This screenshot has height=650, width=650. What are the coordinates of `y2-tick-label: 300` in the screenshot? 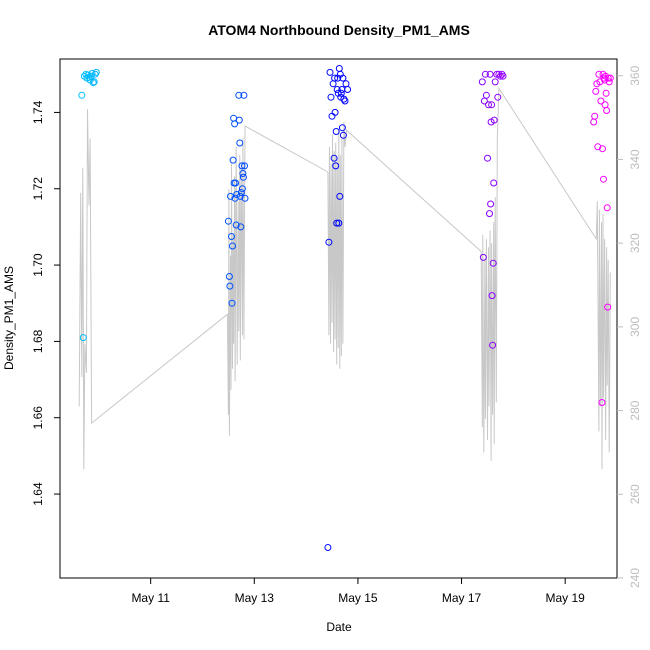 It's located at (635, 327).